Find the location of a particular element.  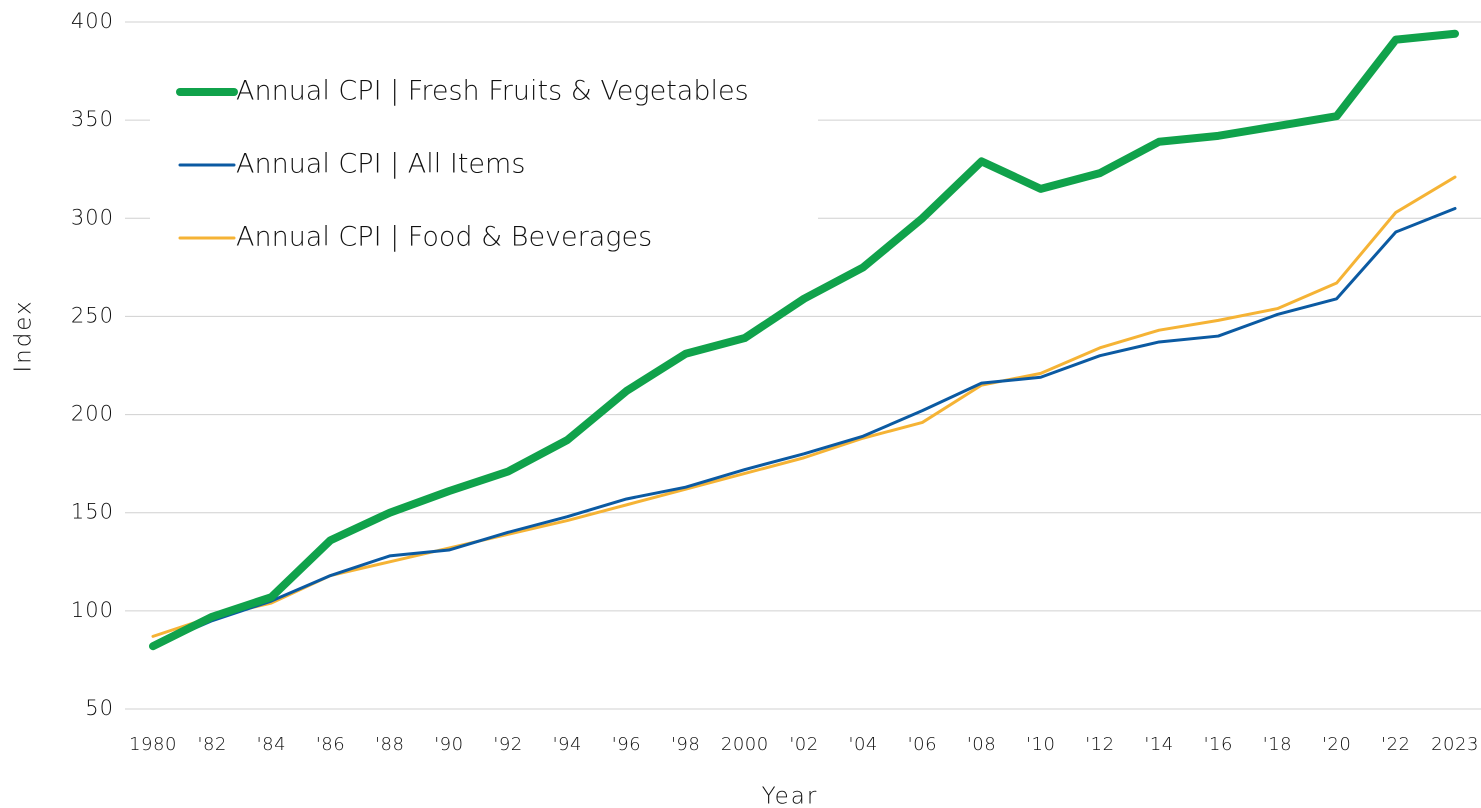

x-tick-label: '82 is located at coordinates (212, 744).